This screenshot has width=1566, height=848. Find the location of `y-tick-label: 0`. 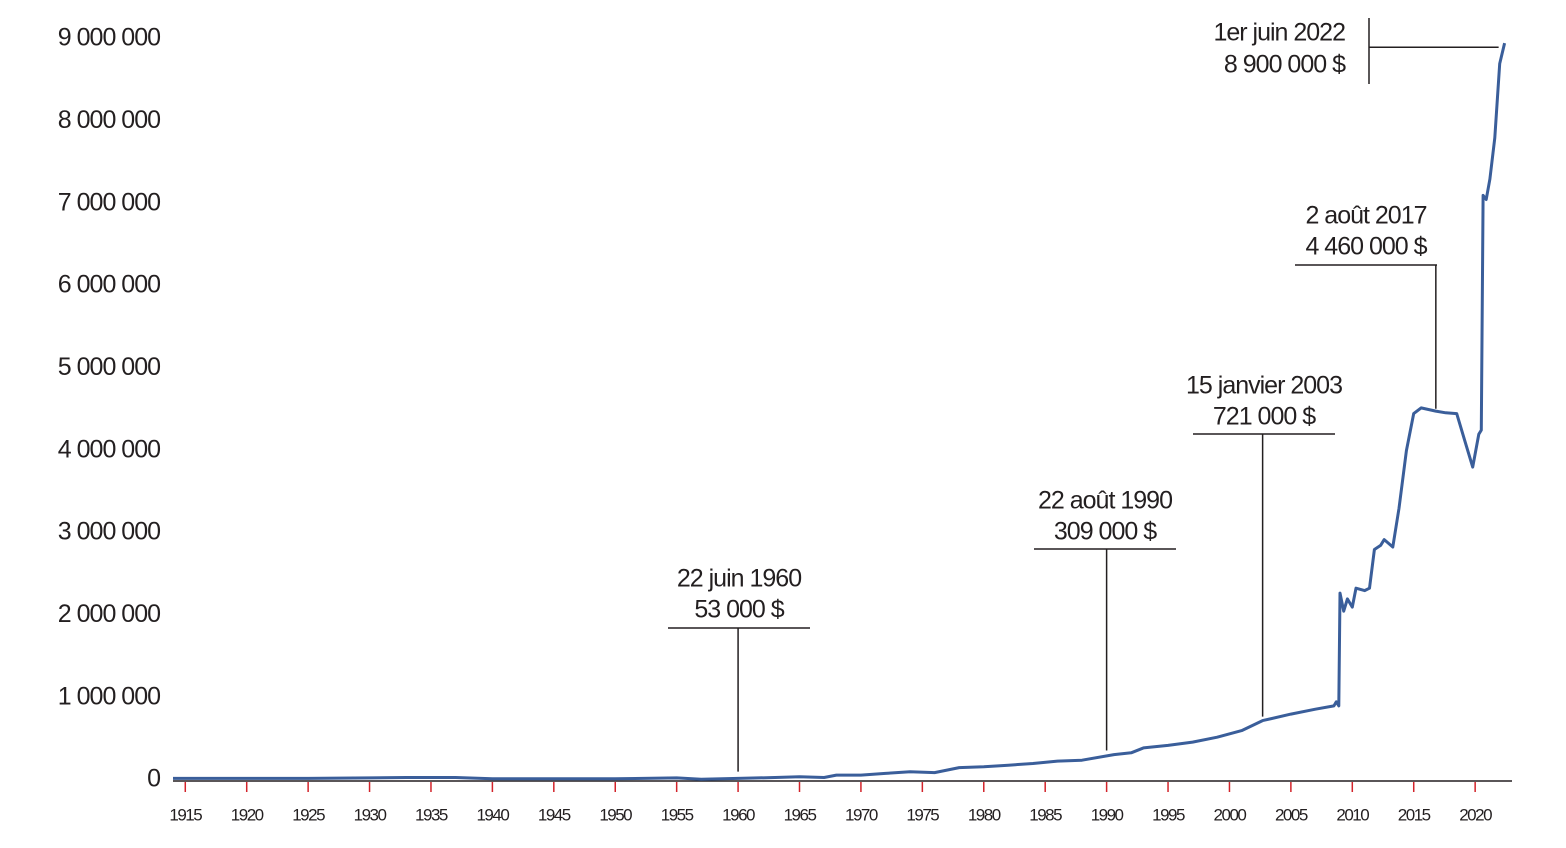

y-tick-label: 0 is located at coordinates (153, 779).